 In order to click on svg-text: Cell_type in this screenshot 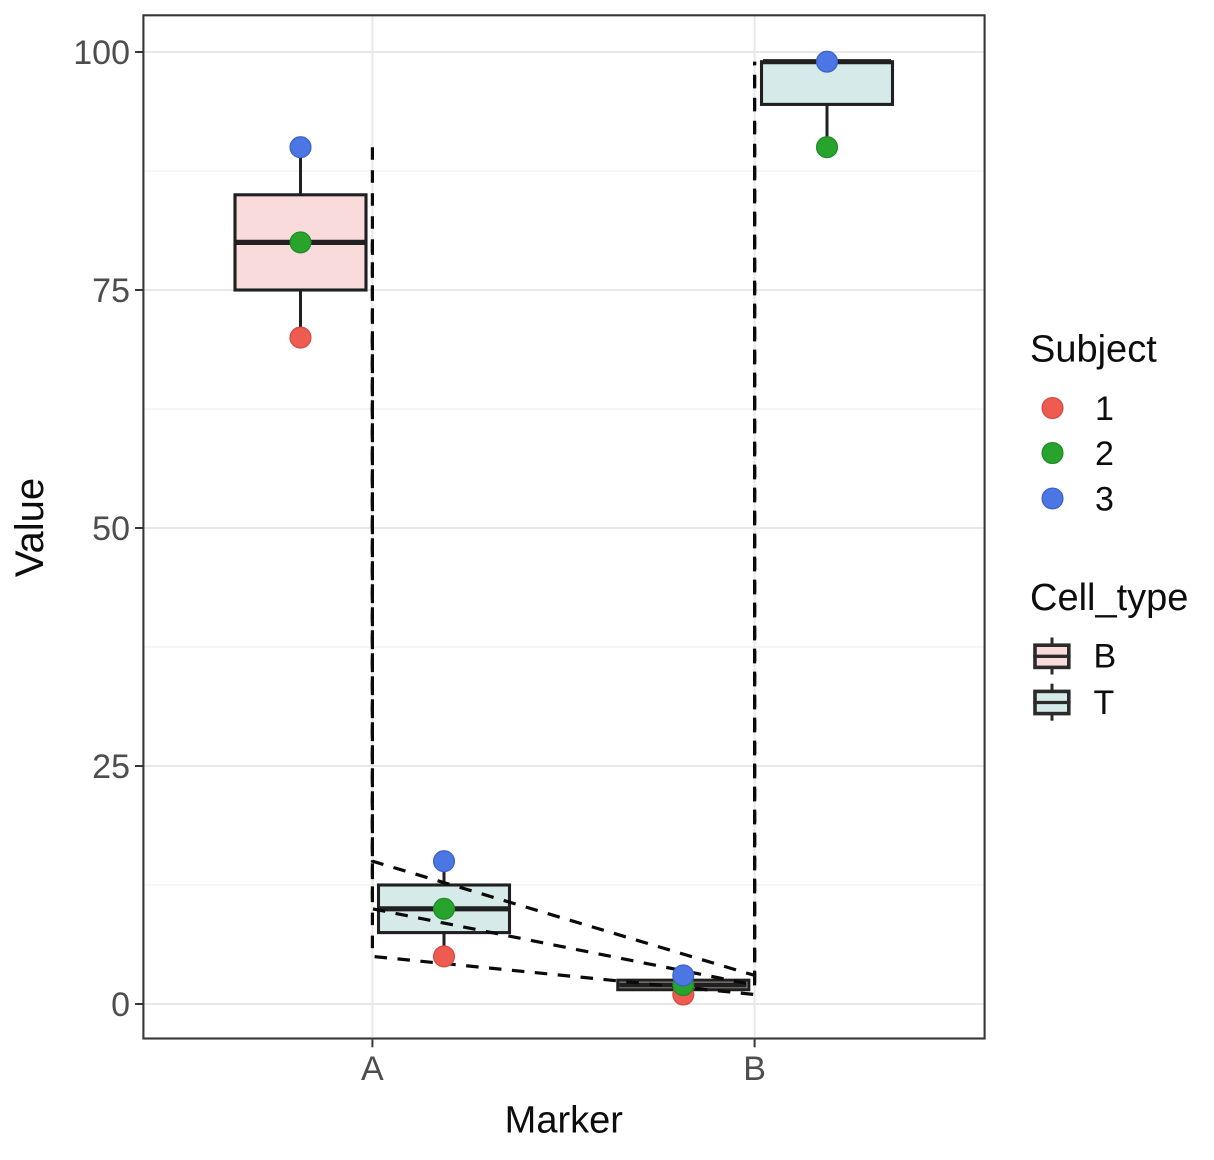, I will do `click(1109, 598)`.